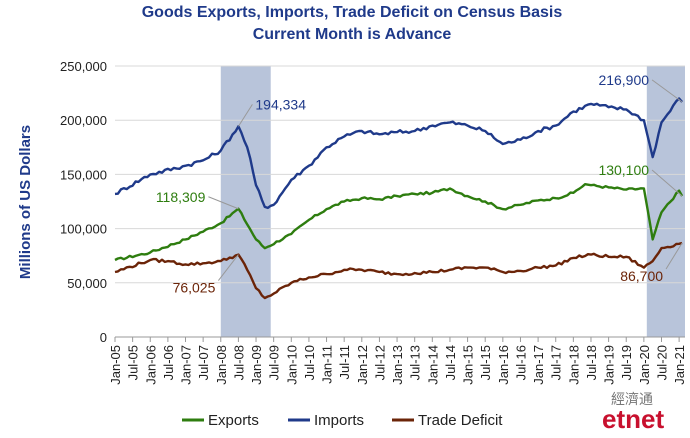 The height and width of the screenshot is (438, 690). I want to click on x-tick-label: Jan-13, so click(397, 365).